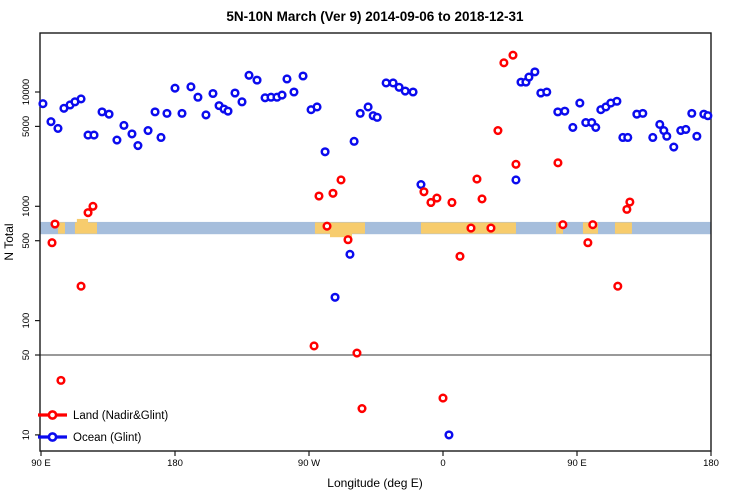 Image resolution: width=750 pixels, height=500 pixels. What do you see at coordinates (442, 463) in the screenshot?
I see `x-tick-label: 0` at bounding box center [442, 463].